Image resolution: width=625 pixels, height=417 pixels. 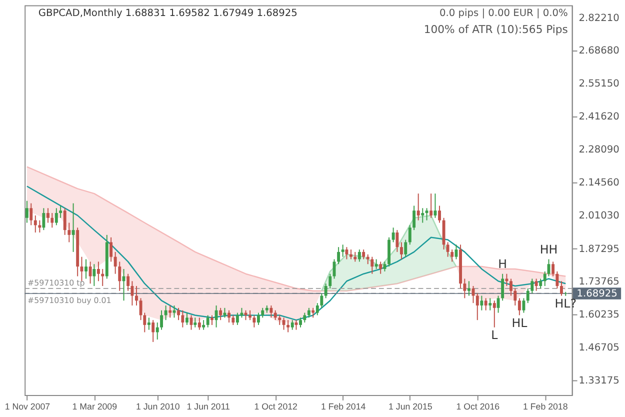 What do you see at coordinates (208, 406) in the screenshot?
I see `x-tick-label: 1 Jun 2011` at bounding box center [208, 406].